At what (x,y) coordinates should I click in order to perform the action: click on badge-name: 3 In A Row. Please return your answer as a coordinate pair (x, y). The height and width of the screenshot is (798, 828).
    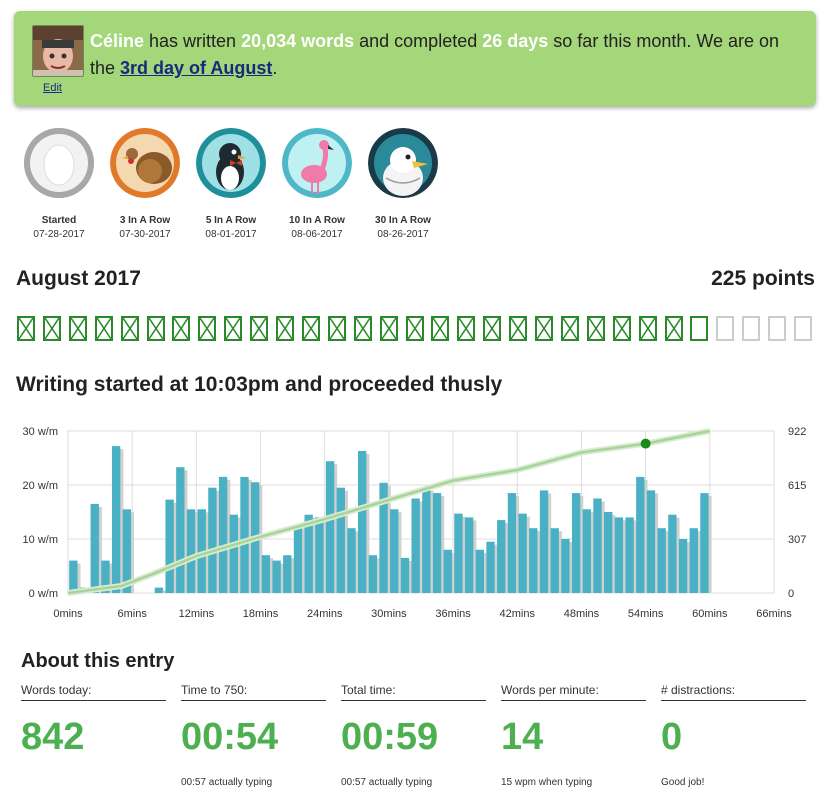
    Looking at the image, I should click on (145, 220).